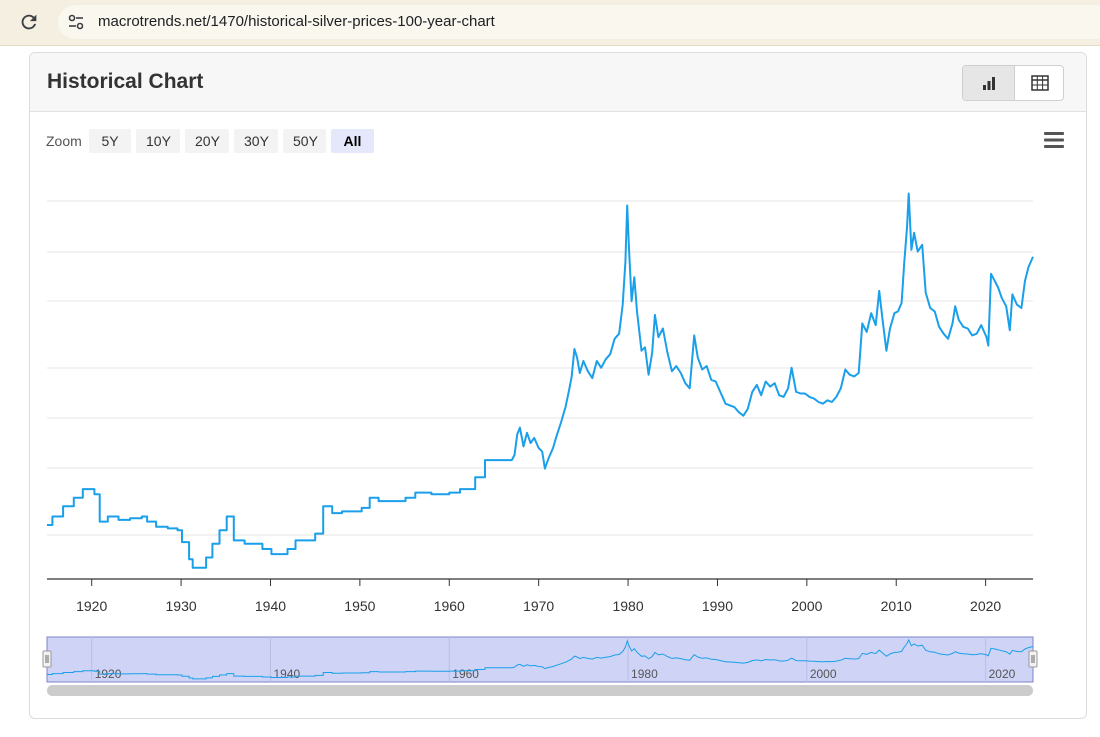 The image size is (1100, 737). I want to click on zoom-20y-button: 20Y, so click(207, 141).